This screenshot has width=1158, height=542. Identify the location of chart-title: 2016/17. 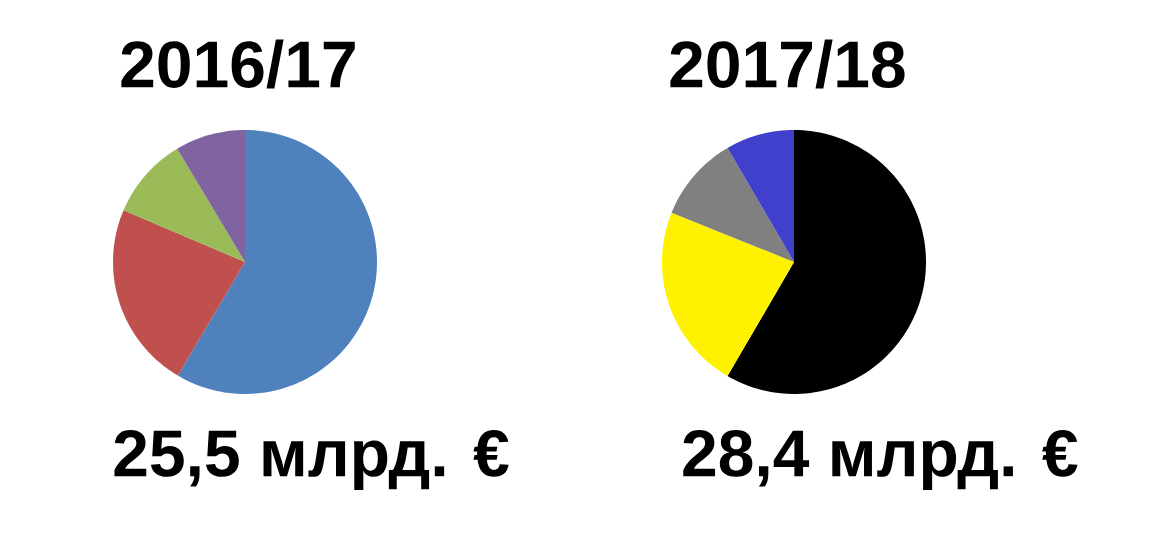
(238, 64).